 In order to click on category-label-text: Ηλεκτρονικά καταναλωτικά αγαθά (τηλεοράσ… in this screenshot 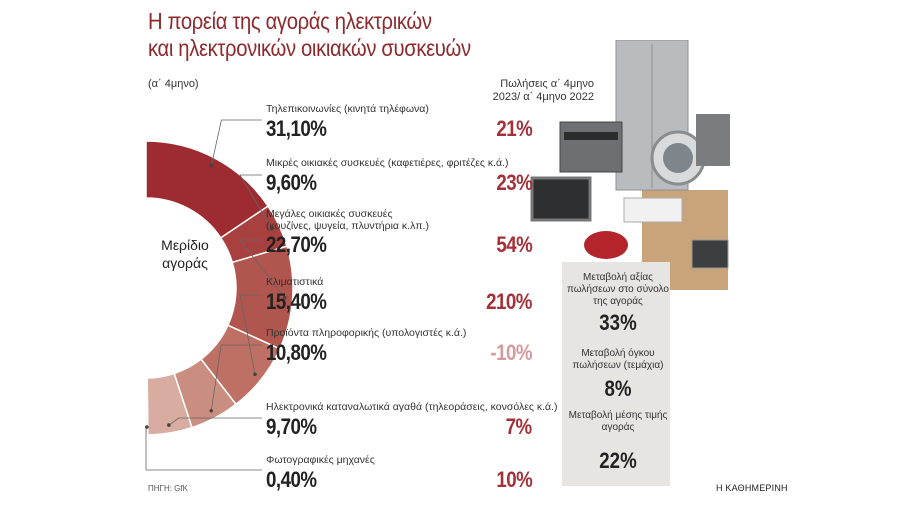, I will do `click(412, 407)`.